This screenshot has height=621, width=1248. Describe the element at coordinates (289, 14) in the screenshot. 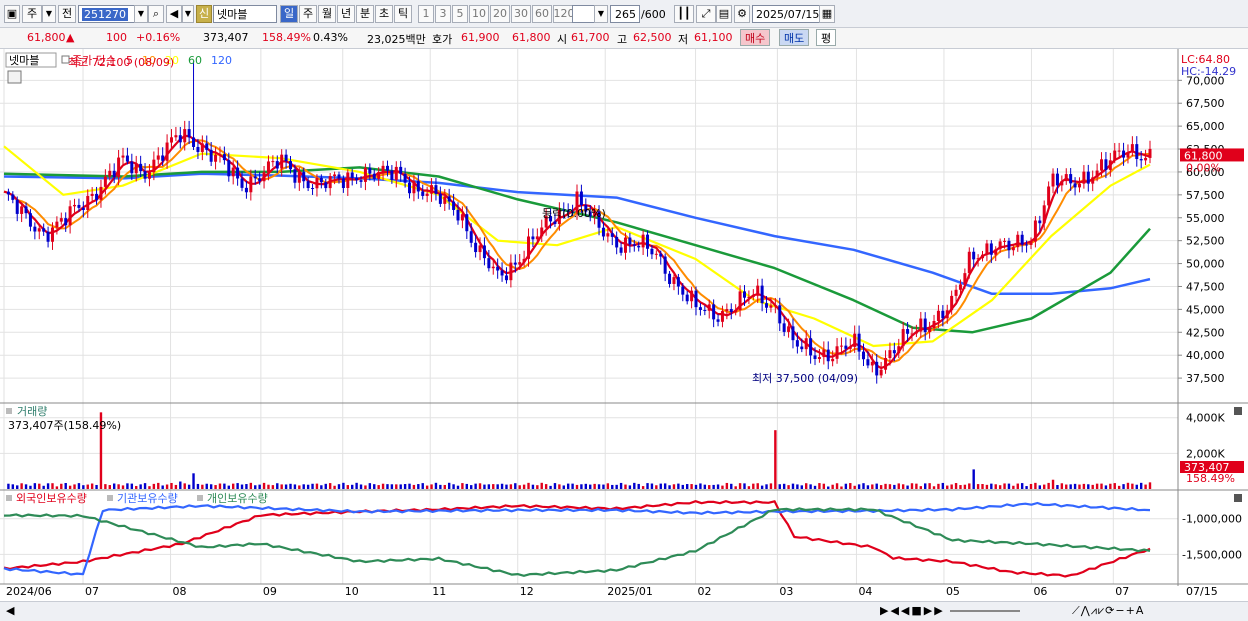

I see `period-tab-0: 일` at that location.